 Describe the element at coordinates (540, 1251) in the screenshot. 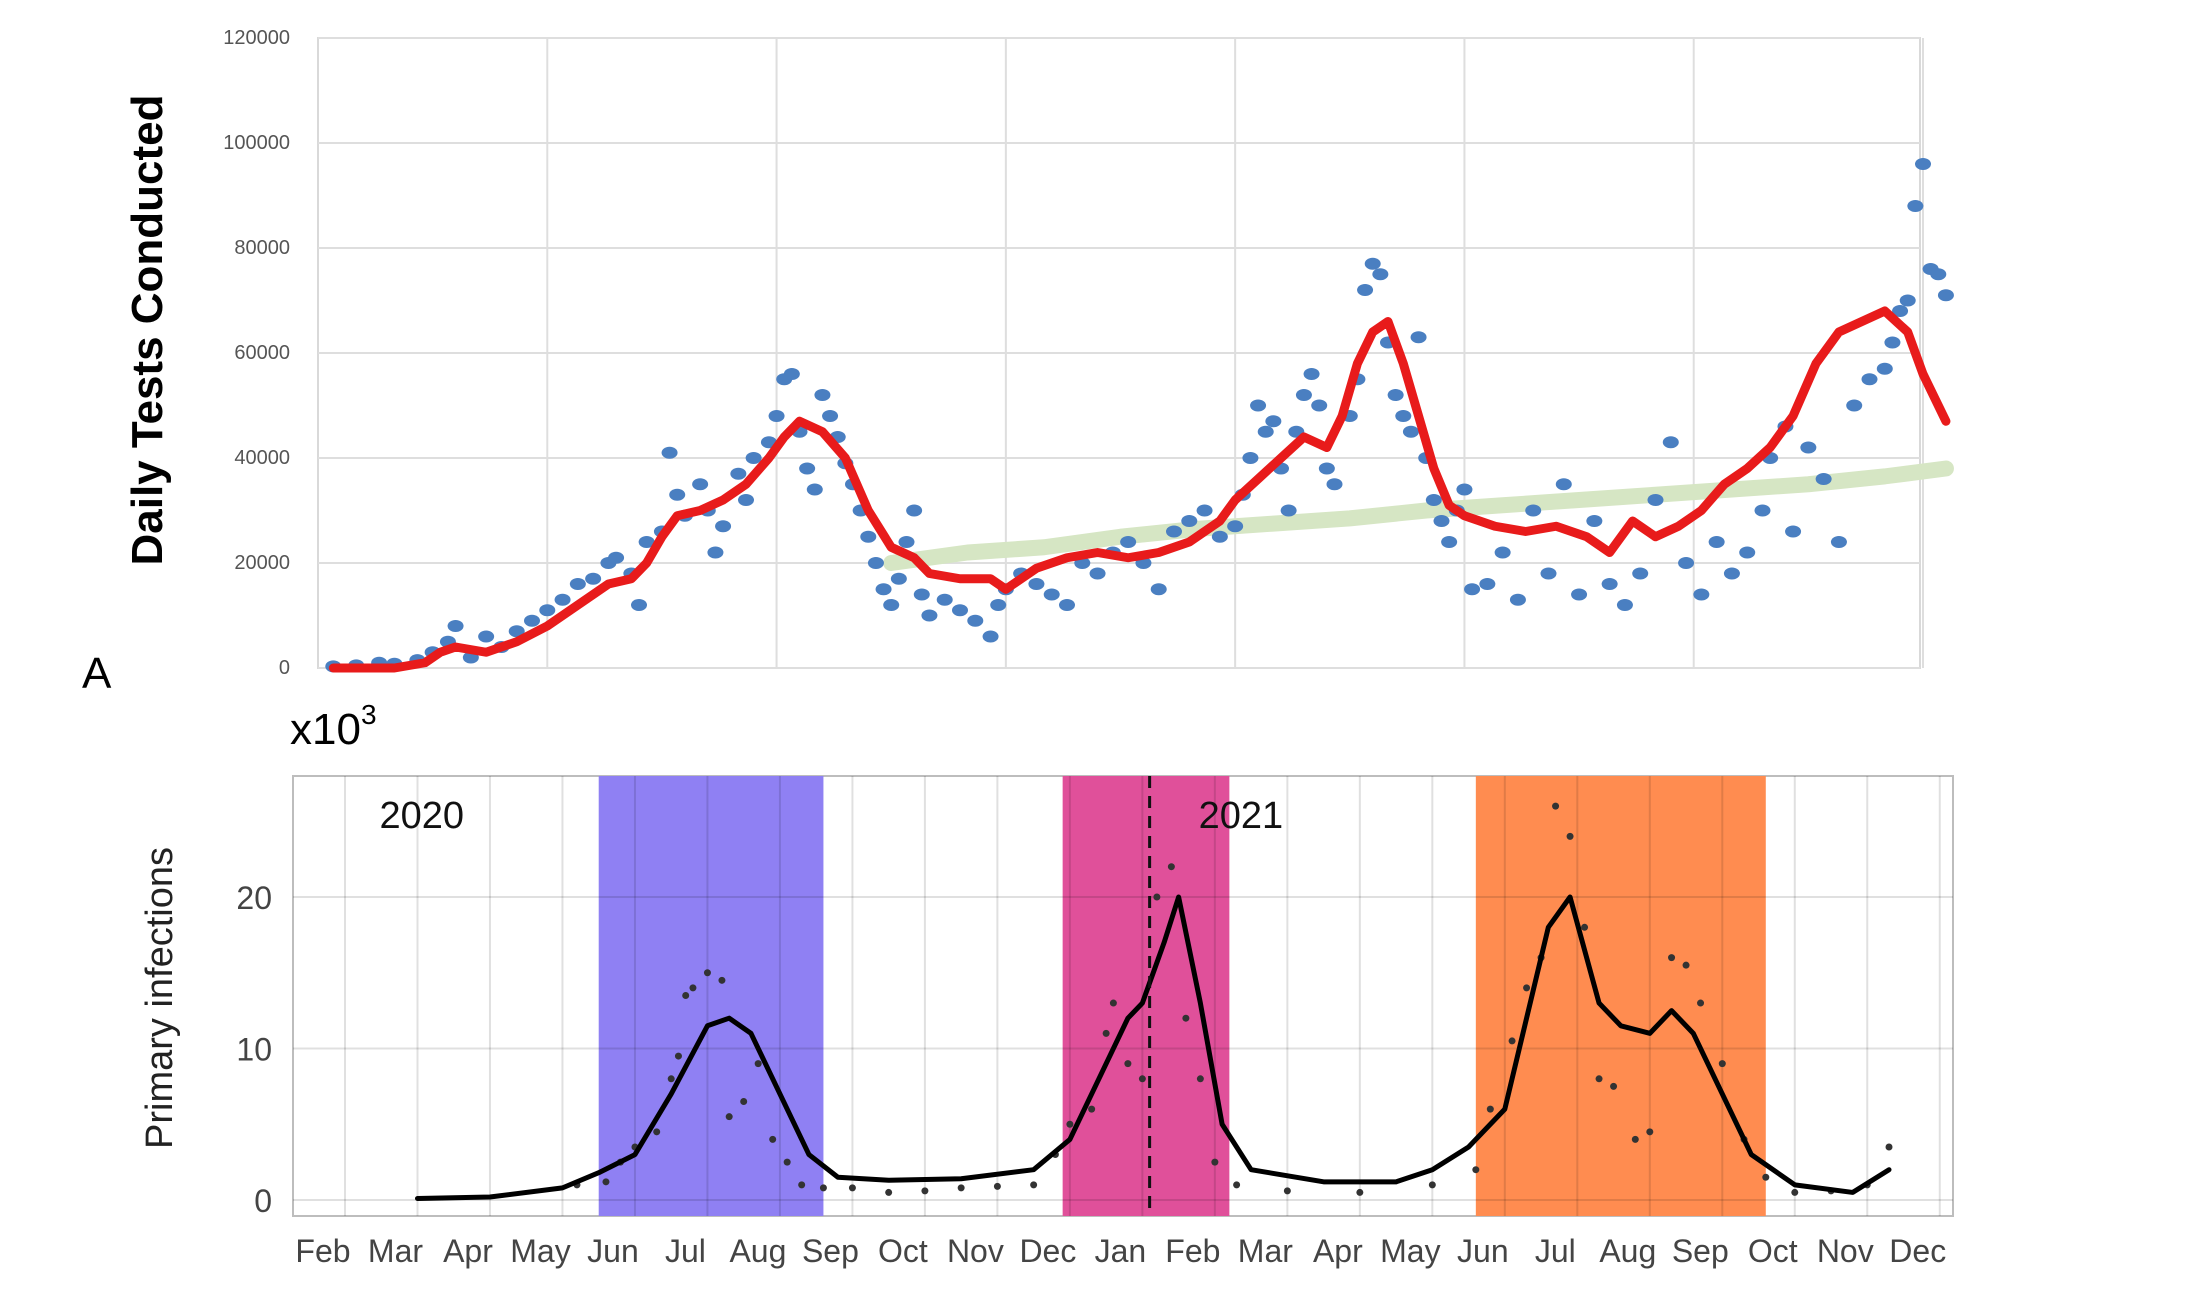

I see `panel-b-month-tick-label: May` at that location.